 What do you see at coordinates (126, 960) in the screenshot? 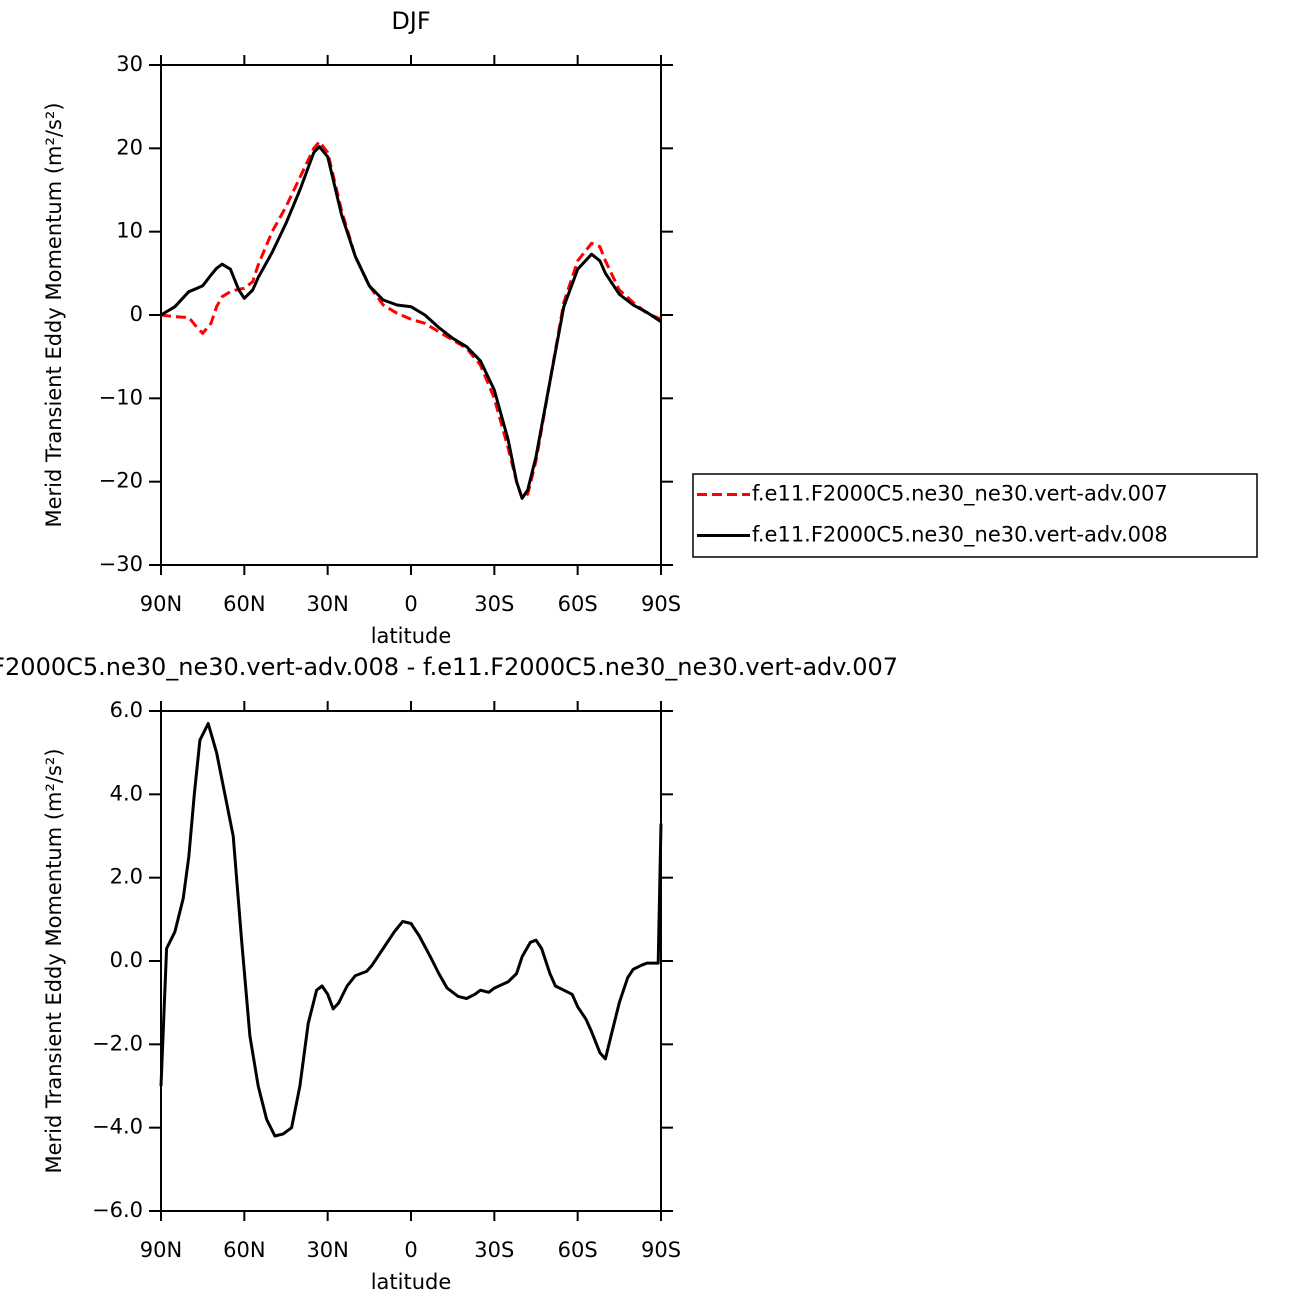
I see `y-tick-label: 0.0` at bounding box center [126, 960].